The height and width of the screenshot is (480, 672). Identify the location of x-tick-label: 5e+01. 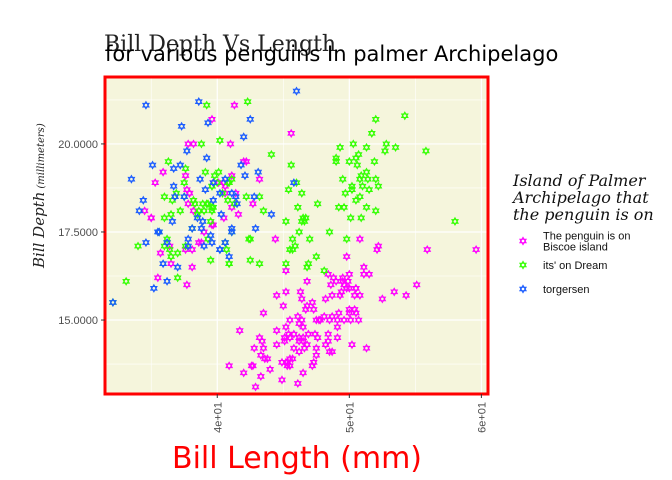
(350, 417).